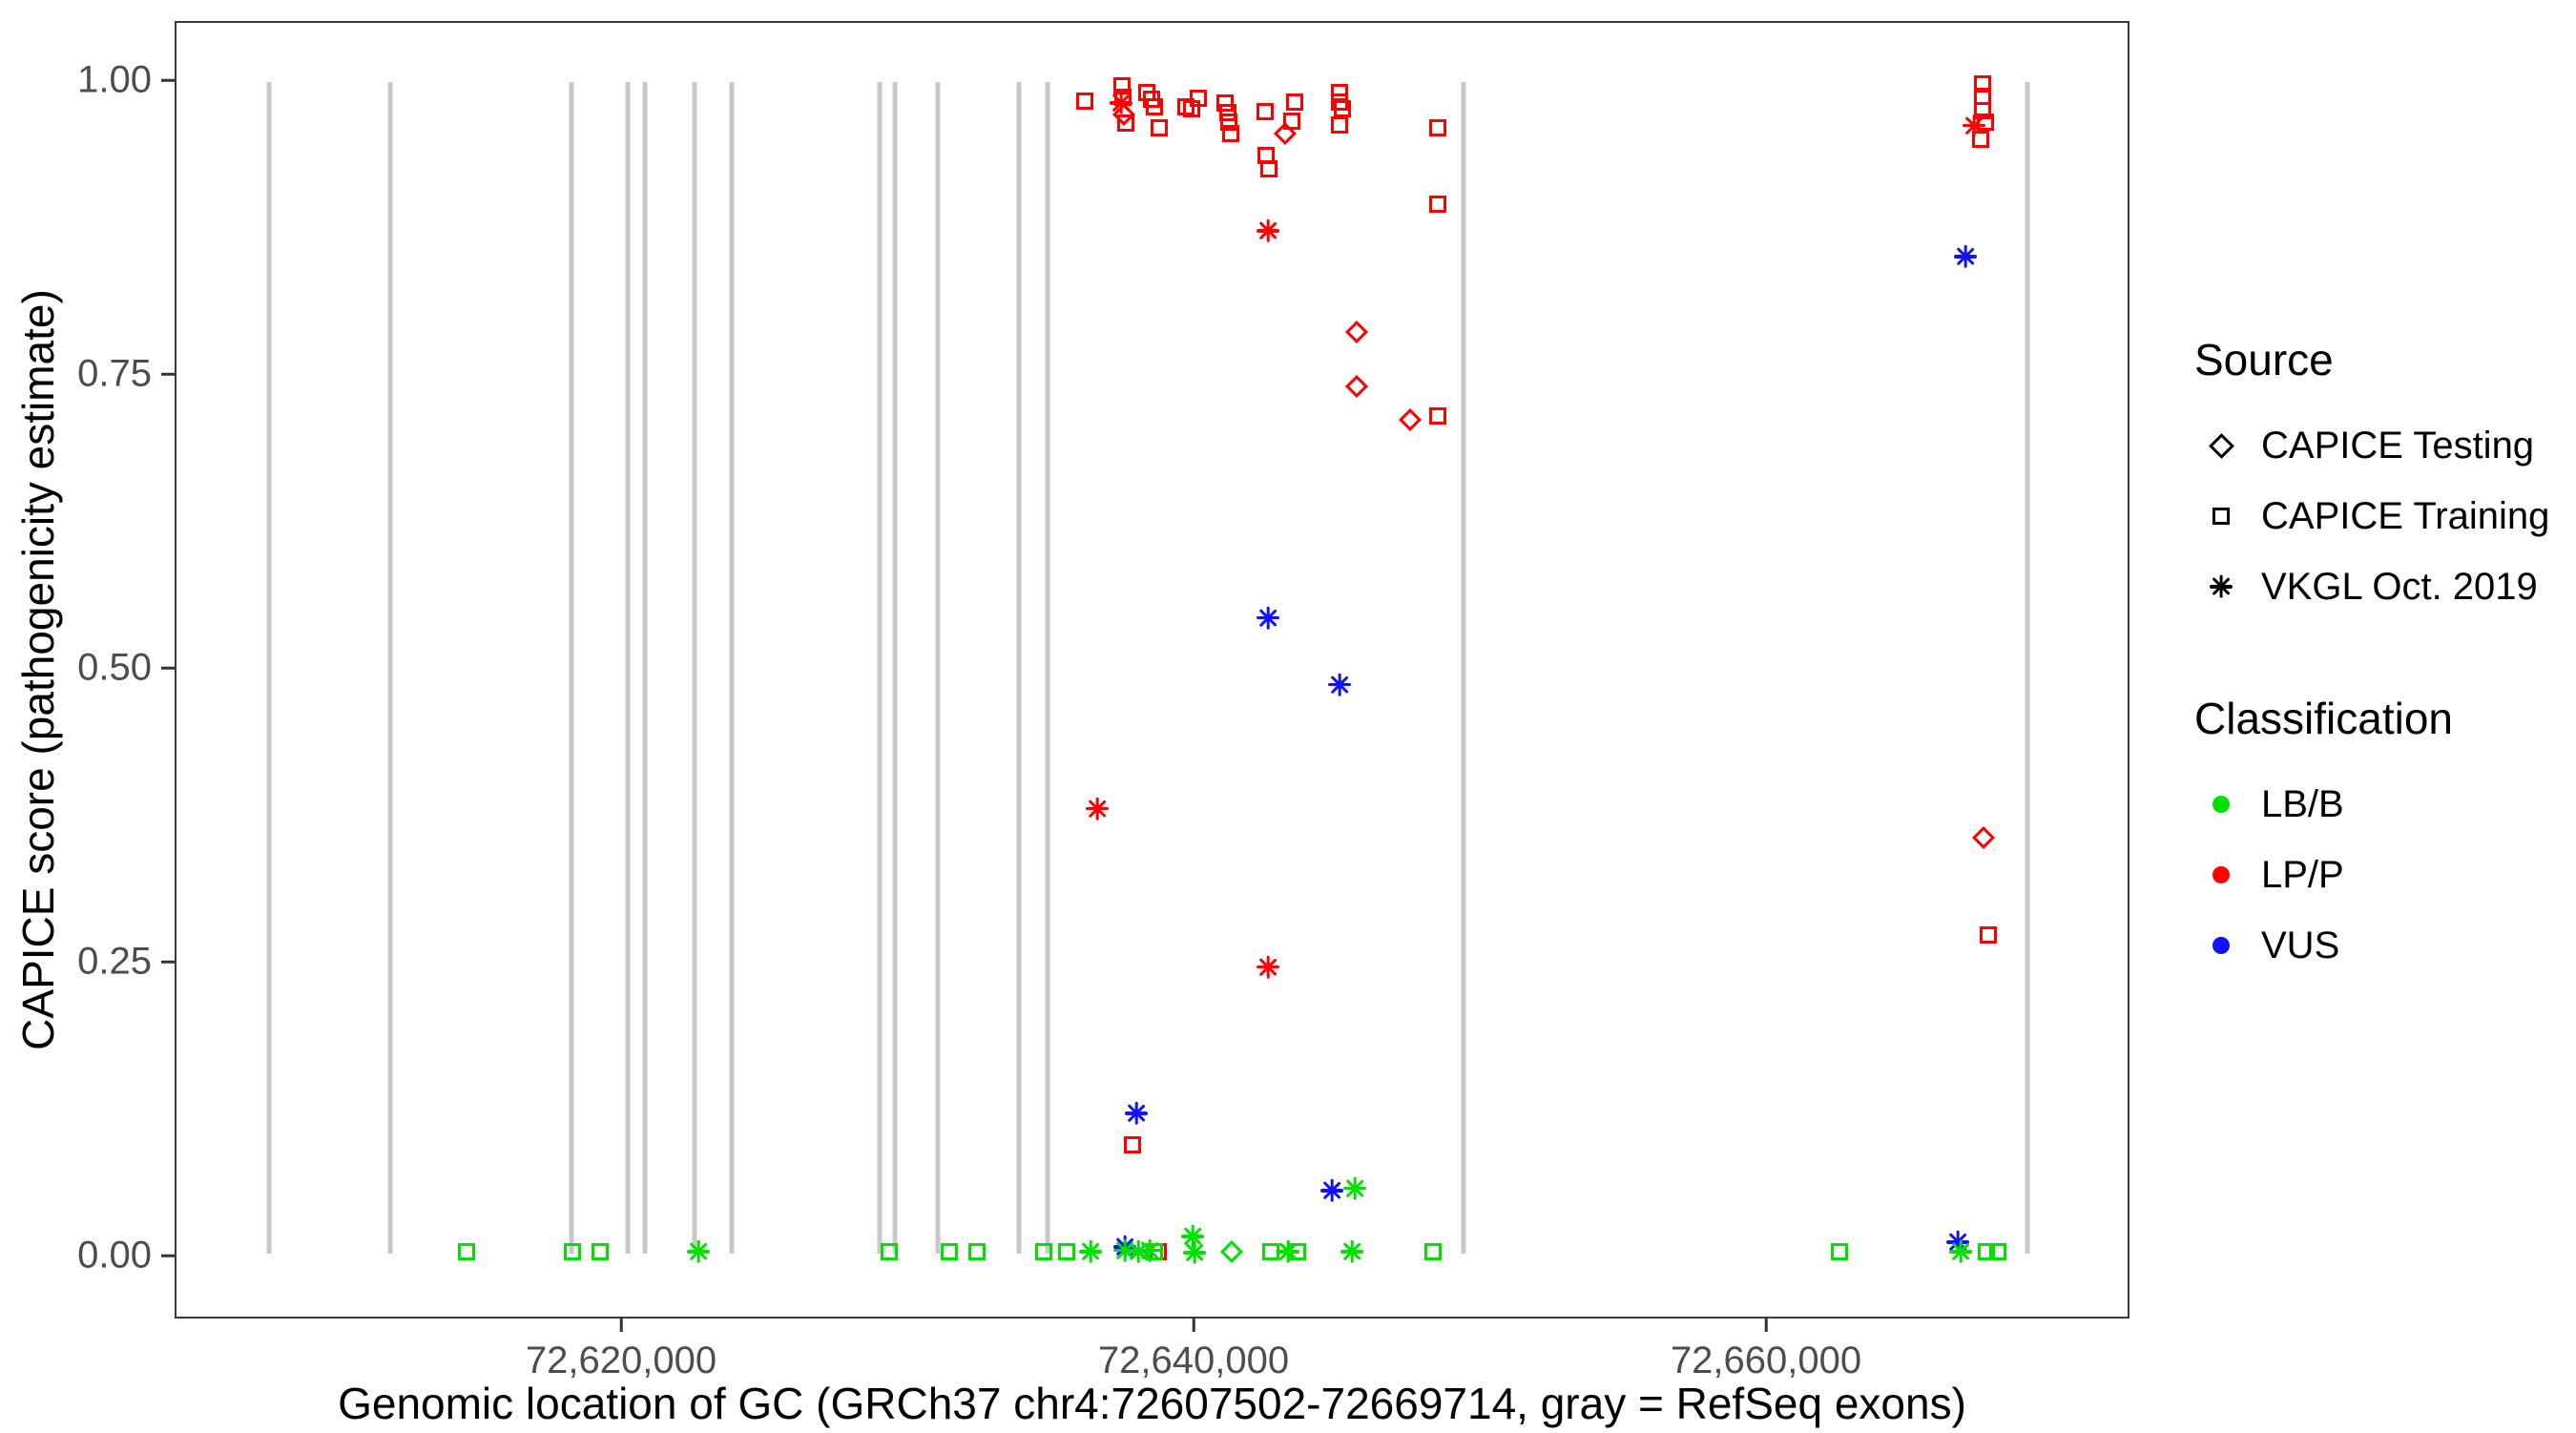  What do you see at coordinates (2398, 445) in the screenshot?
I see `legend-item-label: CAPICE Testing` at bounding box center [2398, 445].